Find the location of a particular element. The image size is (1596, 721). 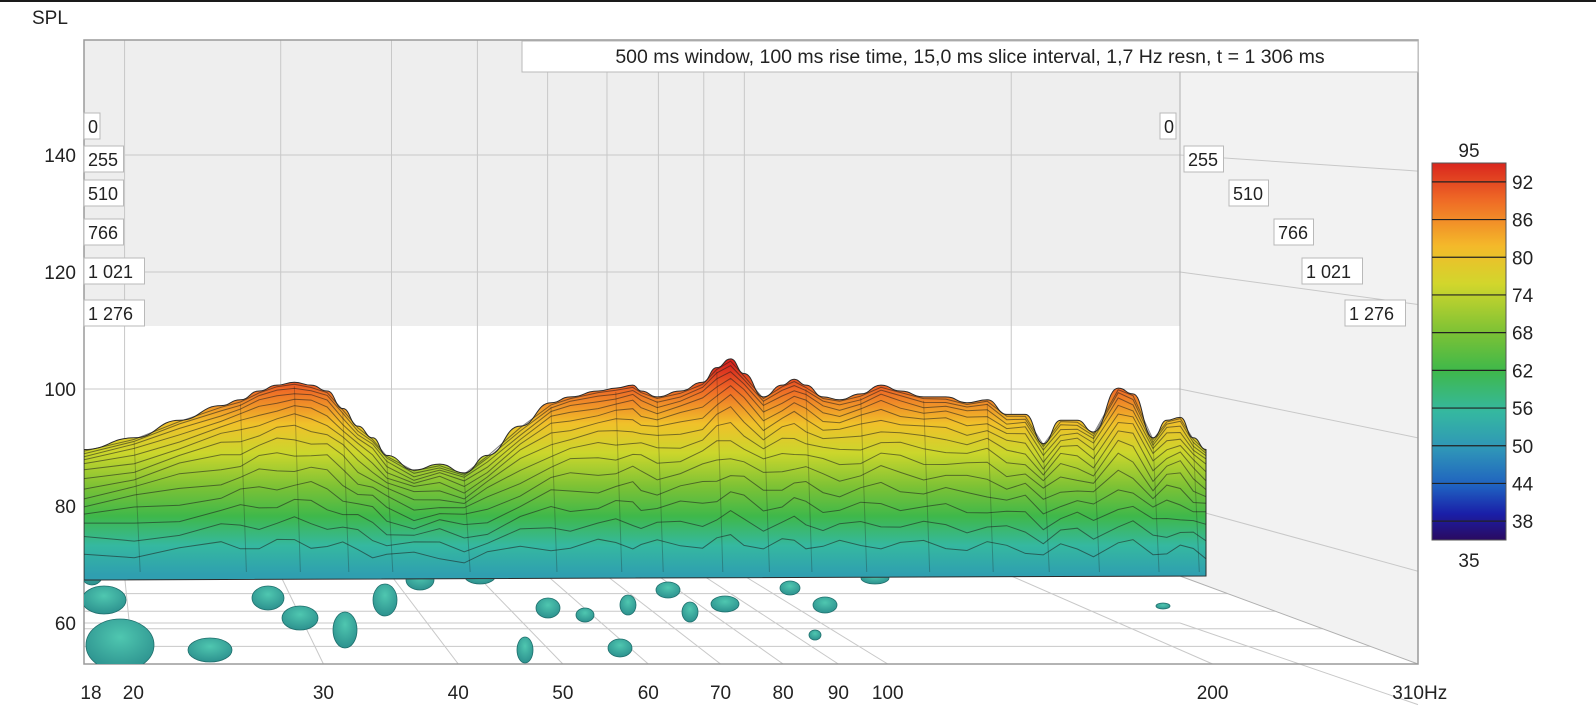

colorbar-tick-label: 50 is located at coordinates (1522, 447).